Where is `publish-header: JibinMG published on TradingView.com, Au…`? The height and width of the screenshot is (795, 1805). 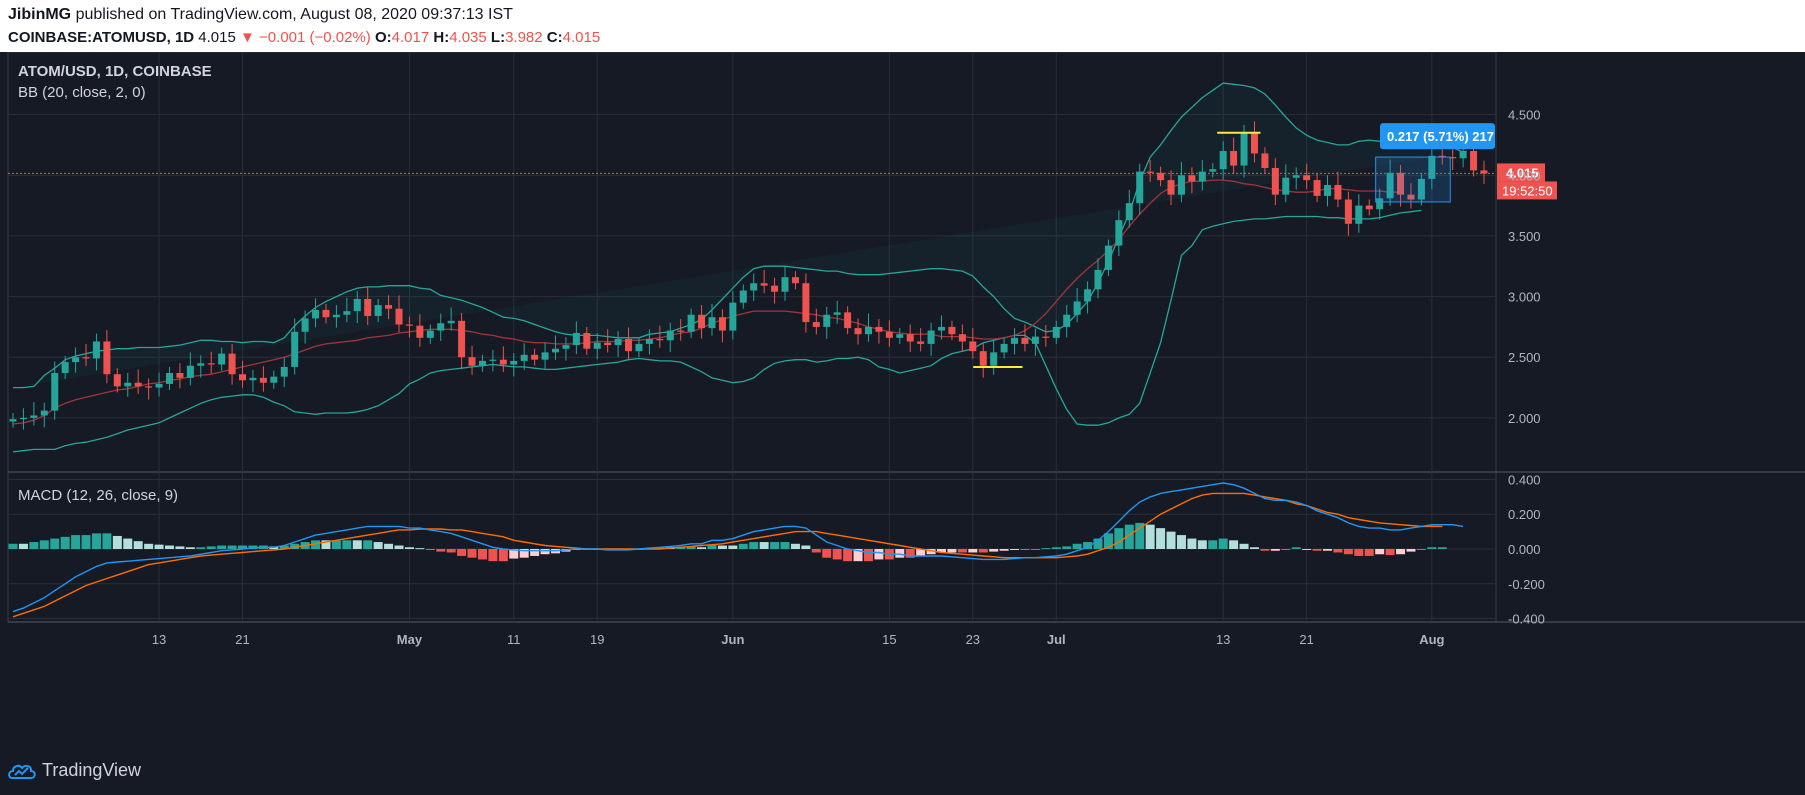 publish-header: JibinMG published on TradingView.com, Au… is located at coordinates (902, 26).